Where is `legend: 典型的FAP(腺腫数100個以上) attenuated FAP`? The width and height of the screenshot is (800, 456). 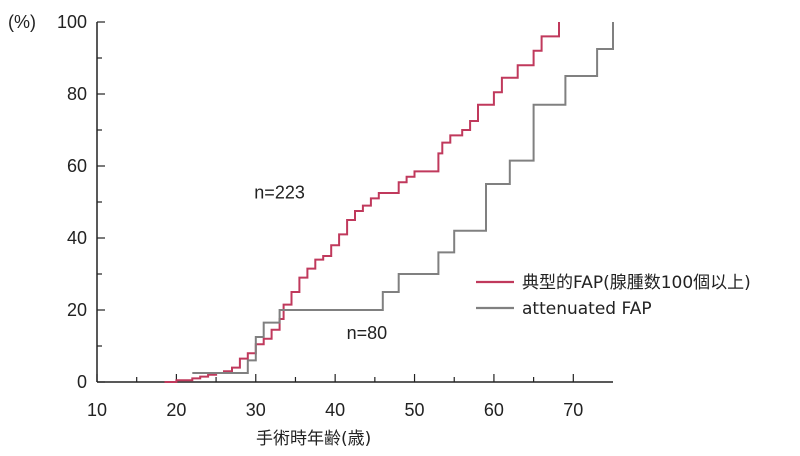 legend: 典型的FAP(腺腫数100個以上) attenuated FAP is located at coordinates (613, 296).